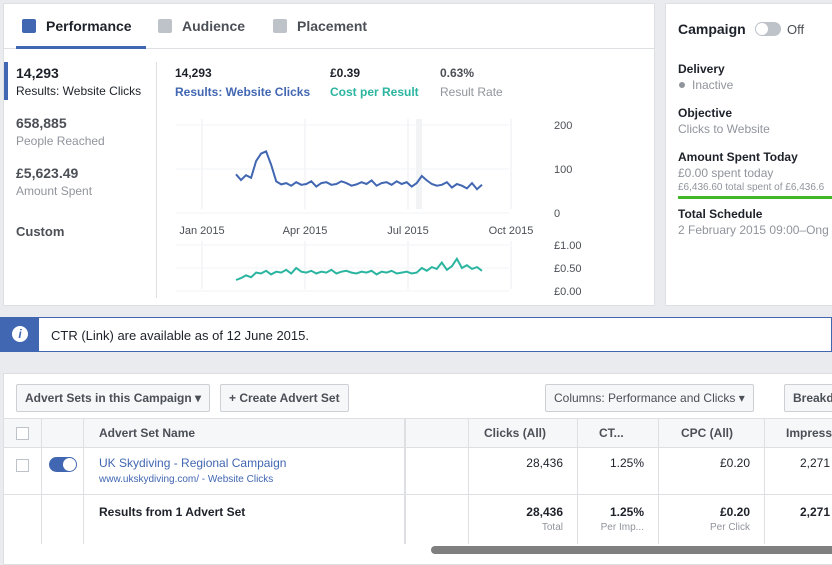 Image resolution: width=832 pixels, height=565 pixels. I want to click on cell: 1.25%, so click(626, 463).